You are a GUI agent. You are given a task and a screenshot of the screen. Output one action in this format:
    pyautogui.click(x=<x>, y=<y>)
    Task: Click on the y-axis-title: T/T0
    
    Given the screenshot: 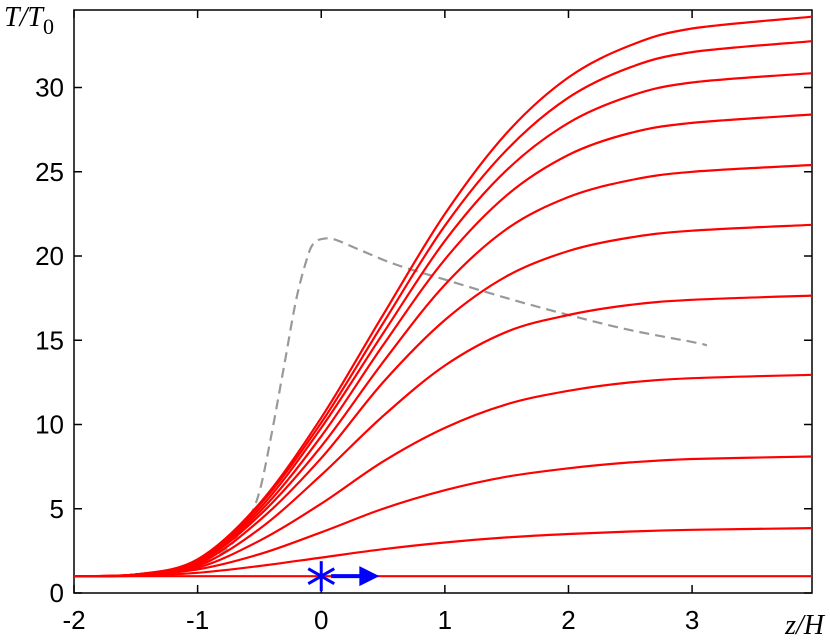 What is the action you would take?
    pyautogui.click(x=29, y=20)
    